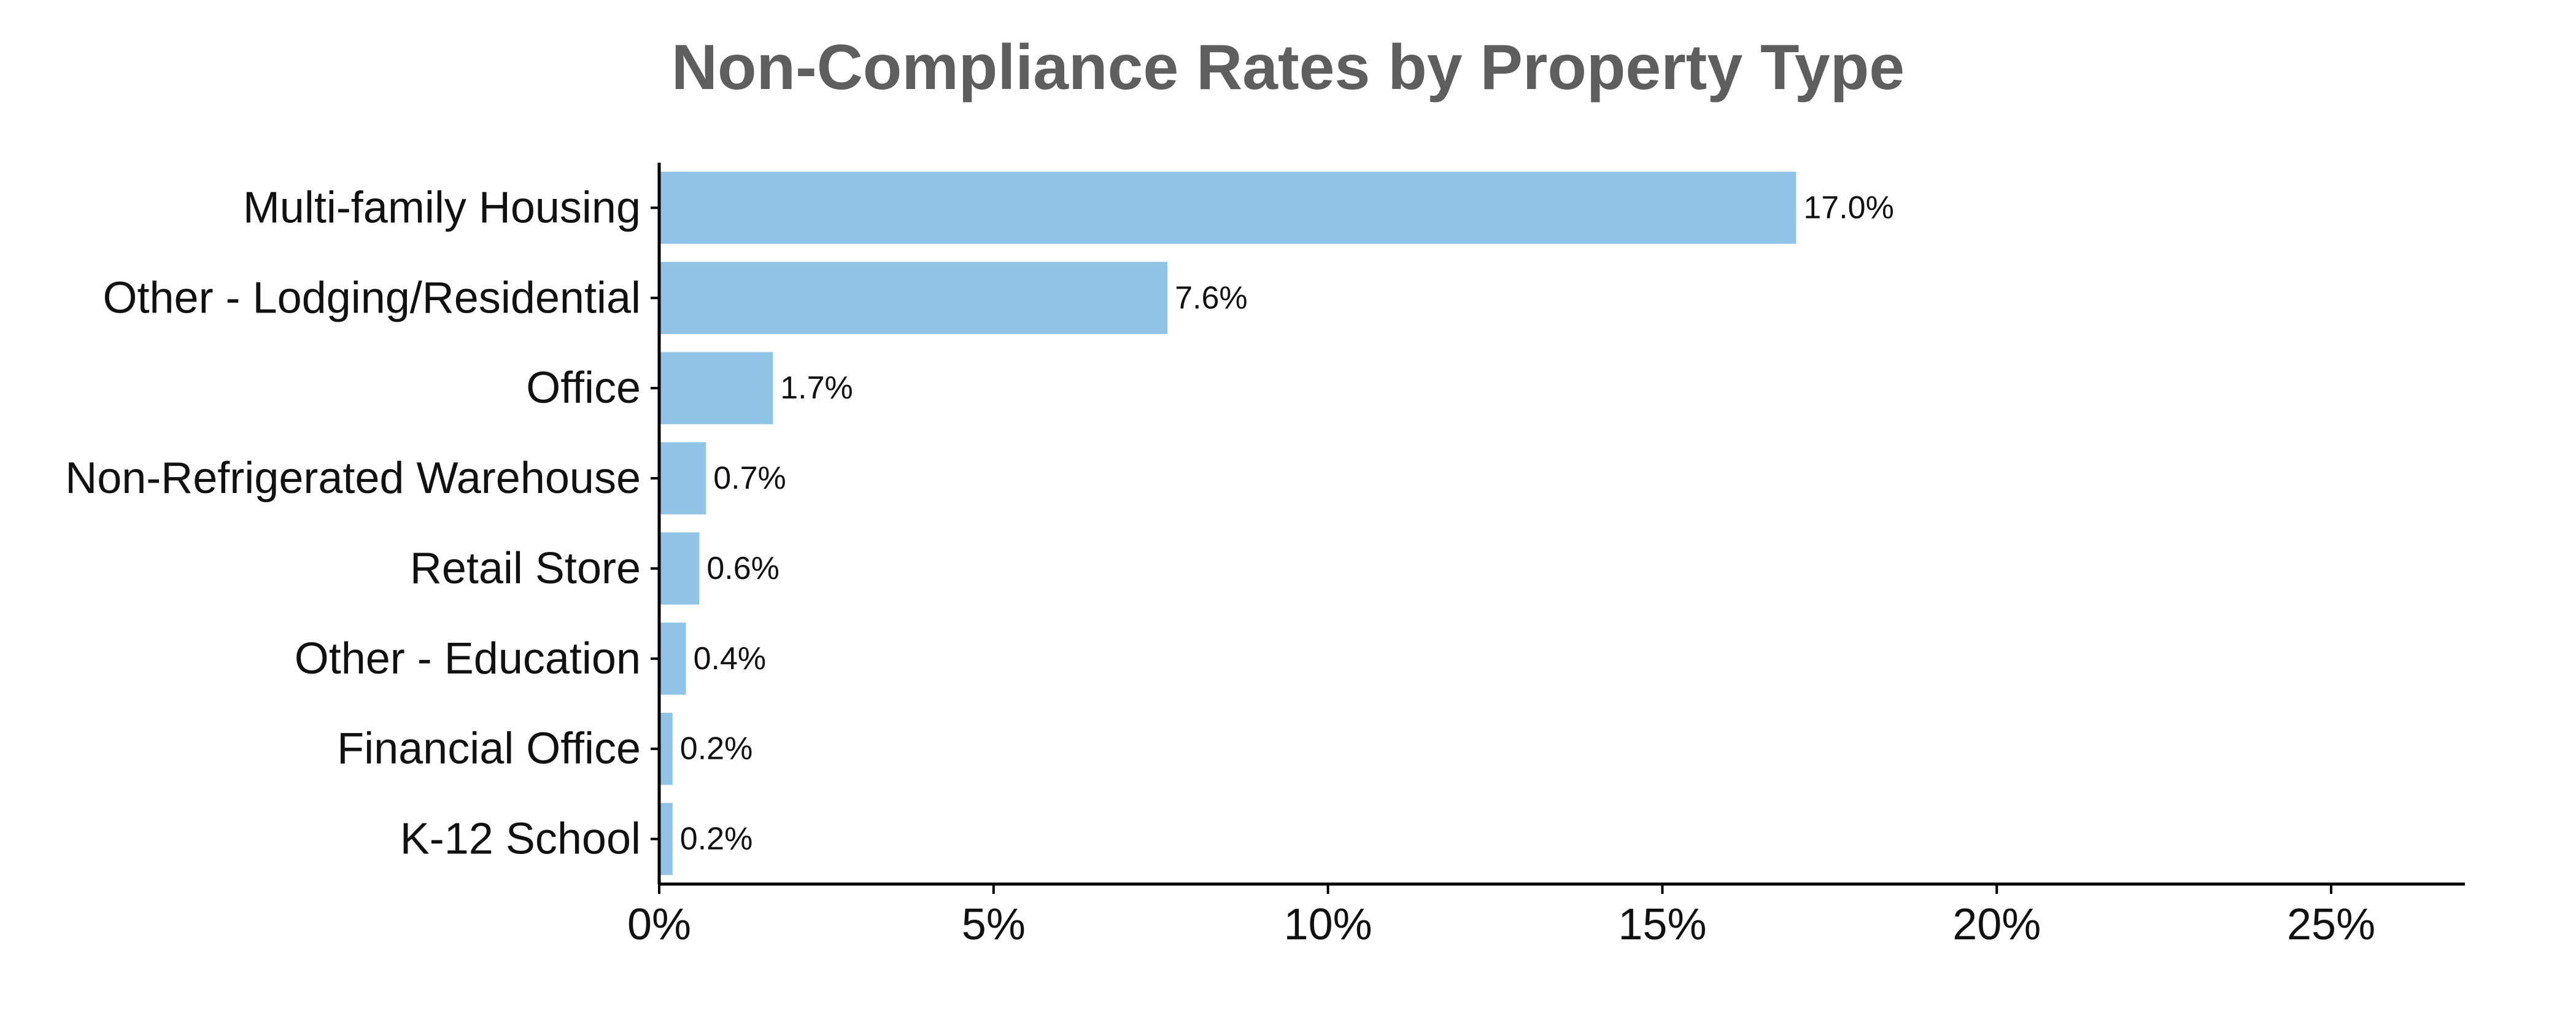  What do you see at coordinates (520, 839) in the screenshot?
I see `category-label: K-12 School` at bounding box center [520, 839].